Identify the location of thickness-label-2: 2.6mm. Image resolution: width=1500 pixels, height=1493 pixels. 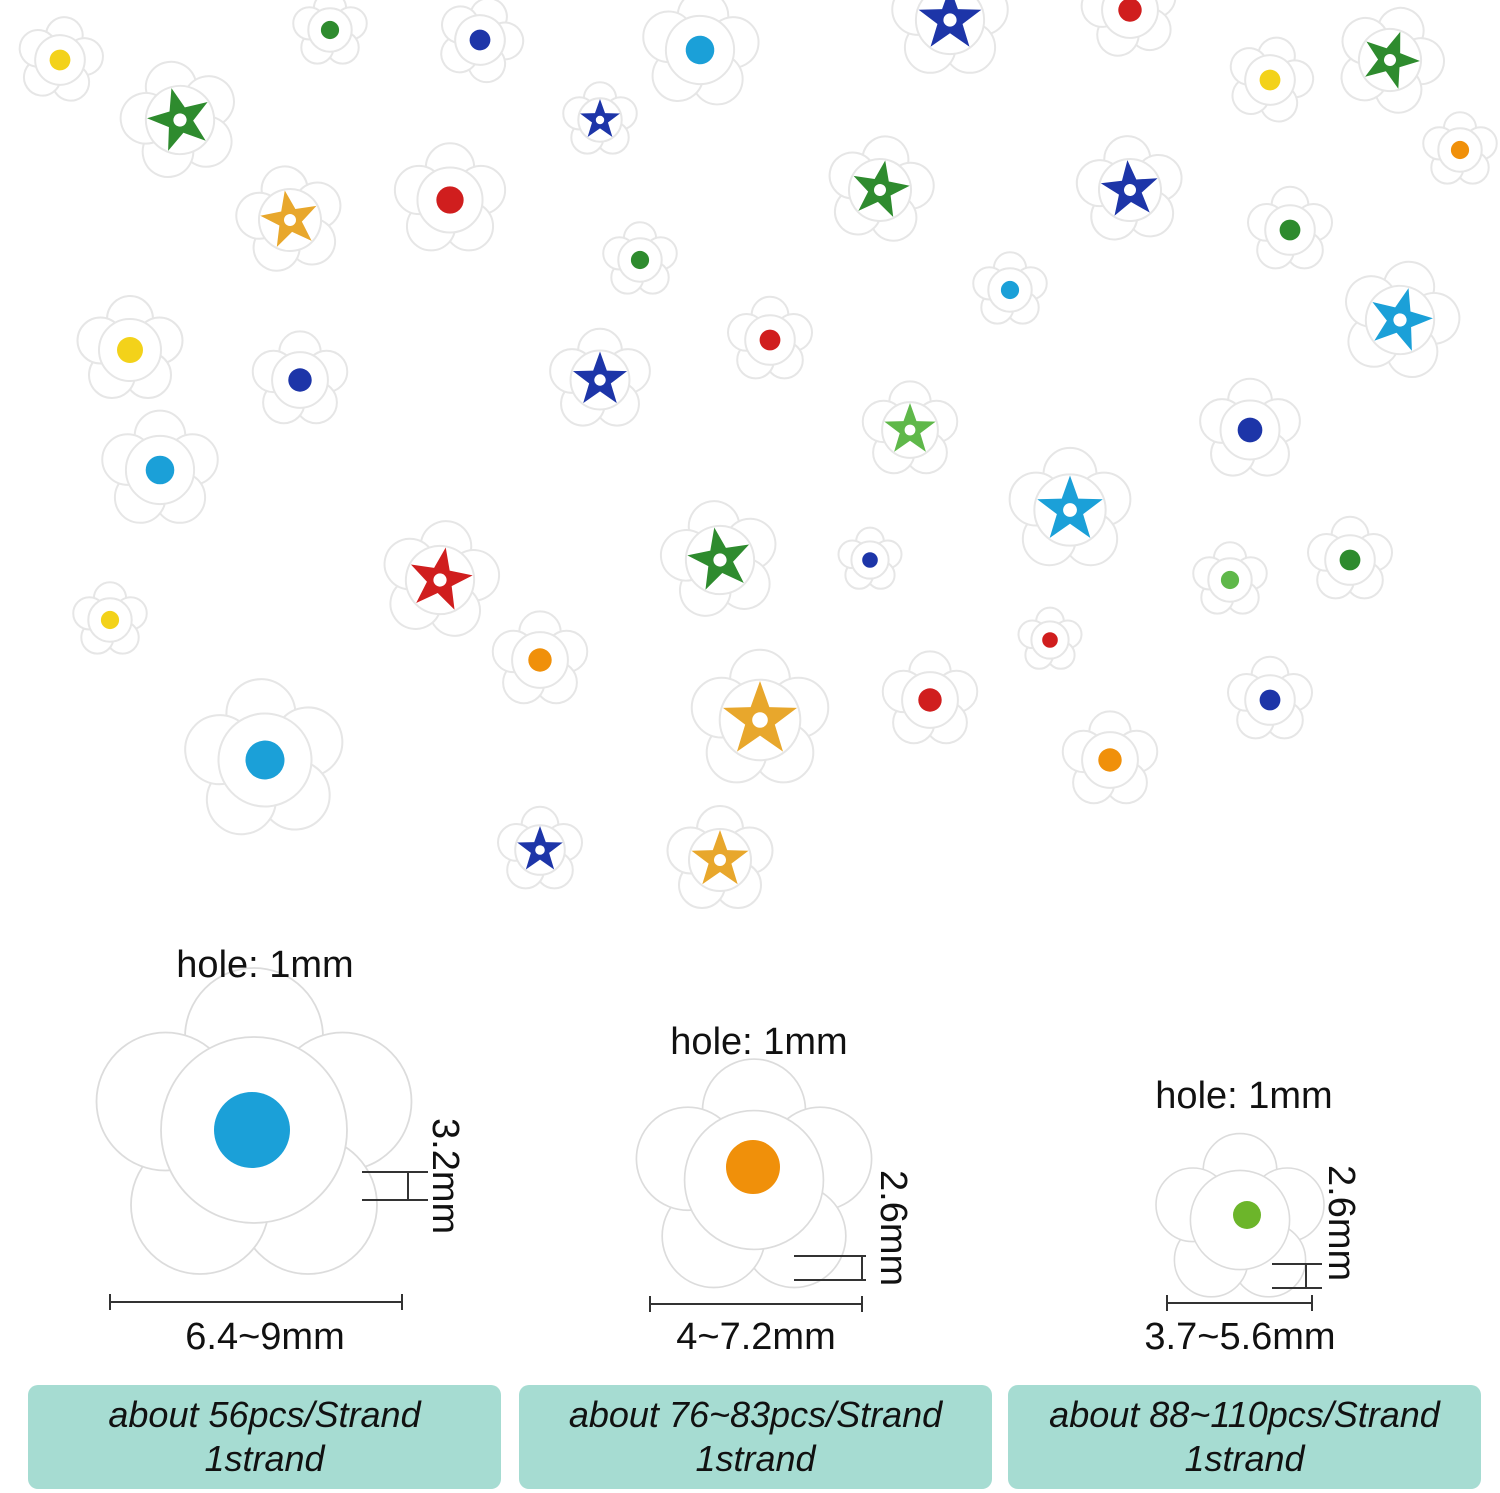
(893, 1228).